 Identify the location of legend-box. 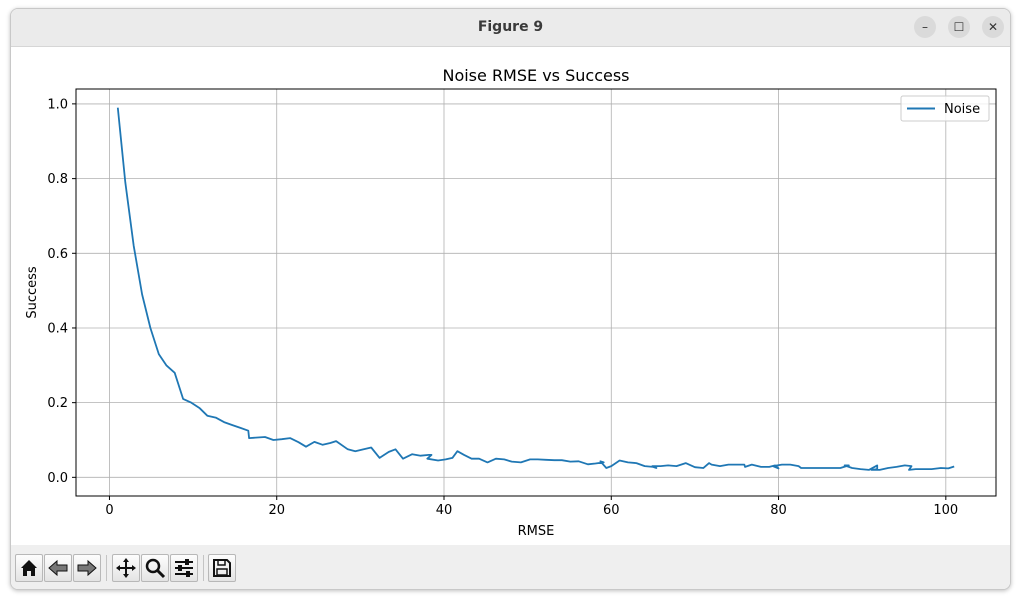
(945, 108).